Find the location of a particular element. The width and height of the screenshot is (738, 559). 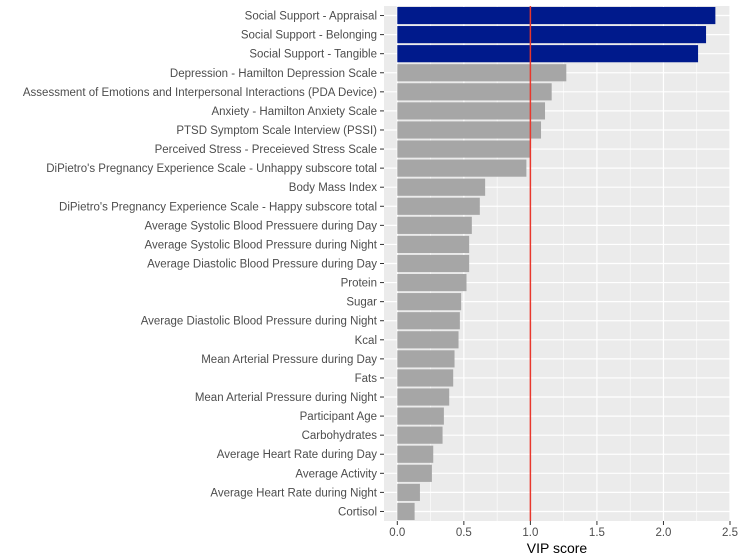

x-tick-labels: 0.0 0.5 1.0 1.5 2.0 2.5 is located at coordinates (563, 530).